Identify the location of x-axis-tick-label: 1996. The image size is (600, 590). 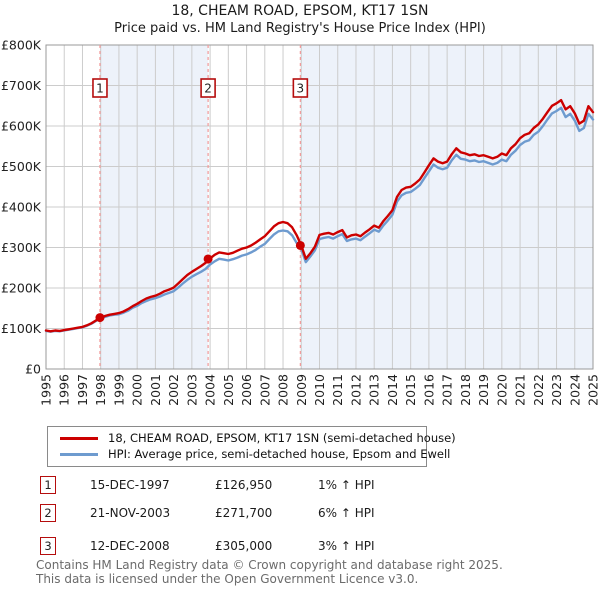
(64, 390).